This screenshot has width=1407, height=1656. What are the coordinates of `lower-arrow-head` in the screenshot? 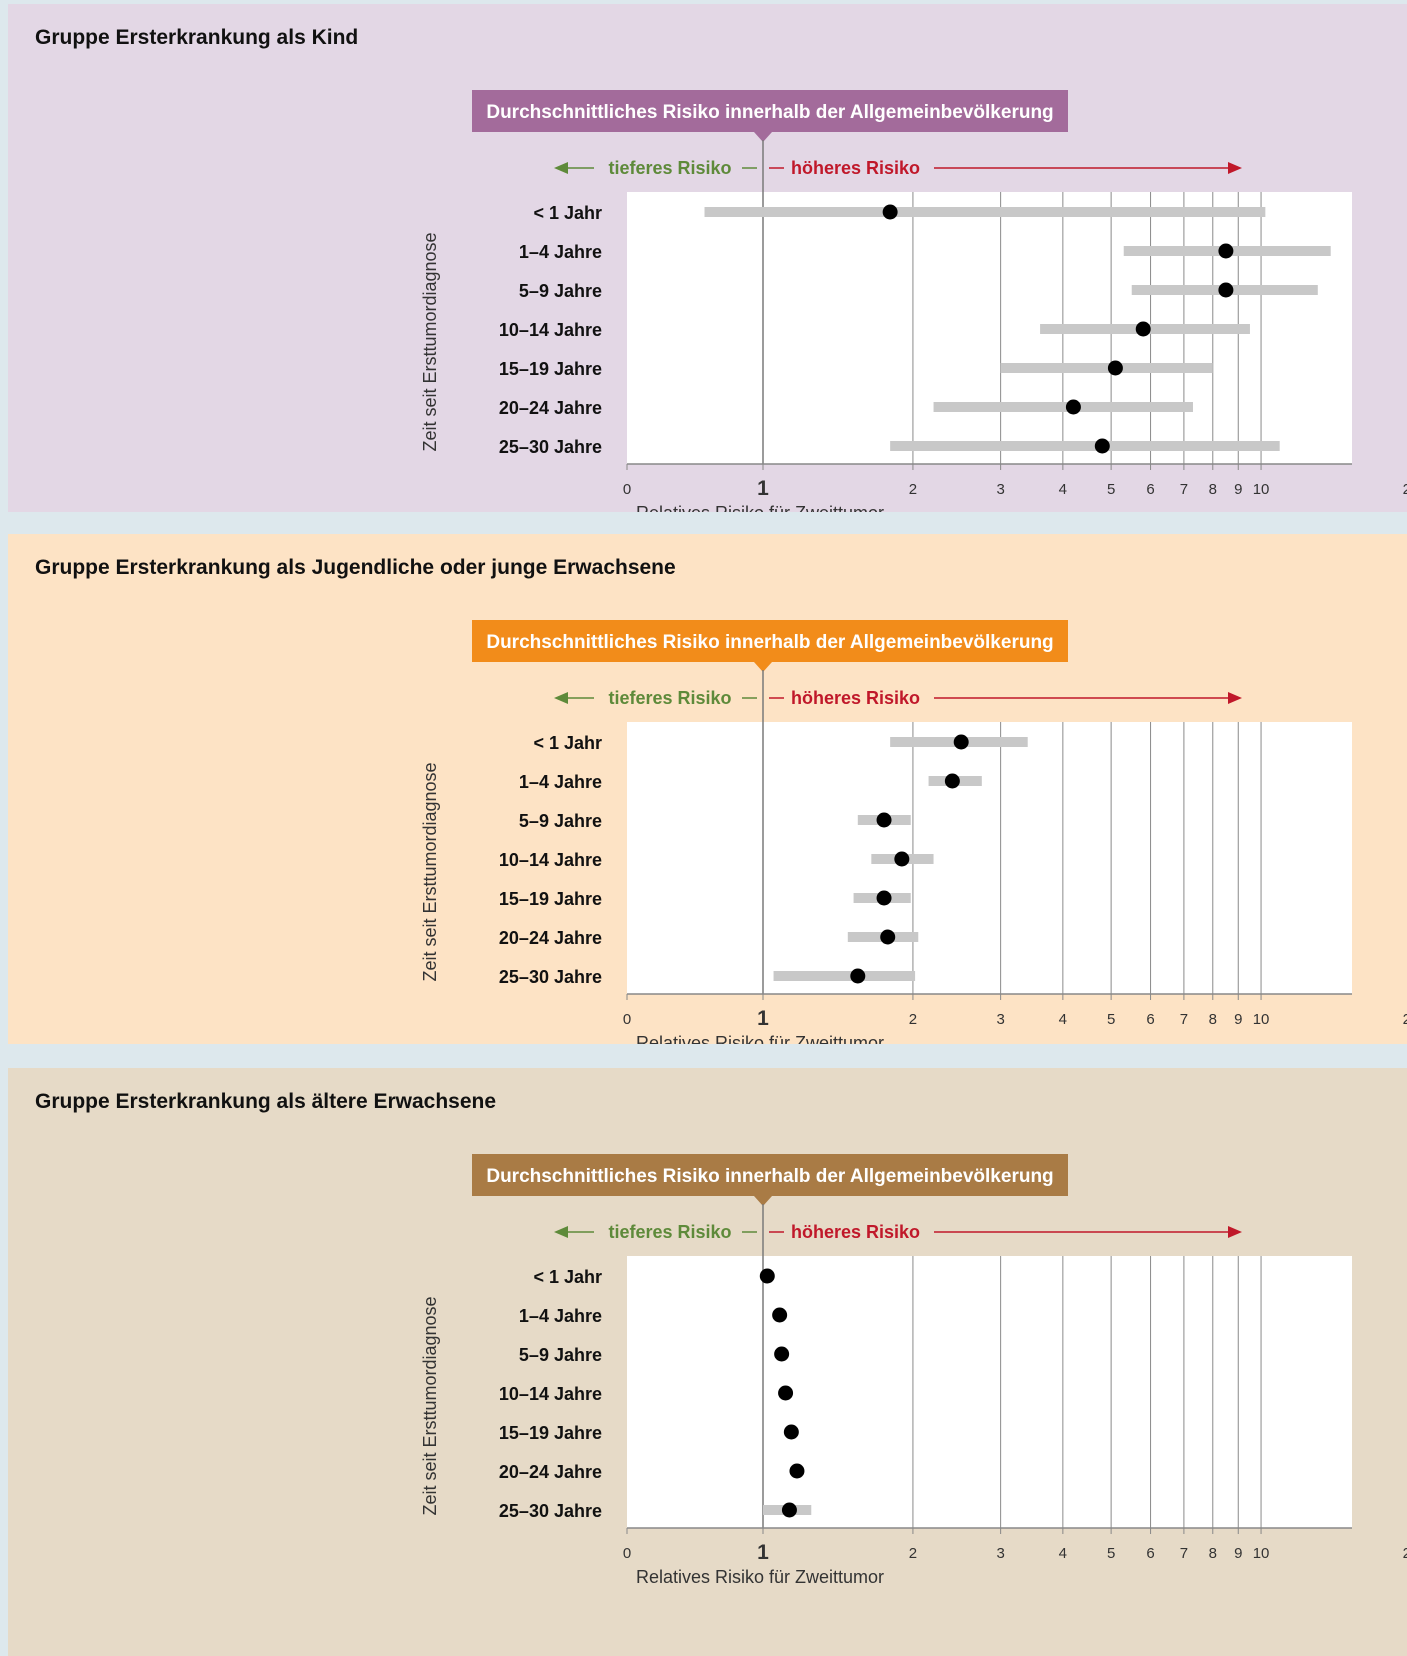 It's located at (561, 698).